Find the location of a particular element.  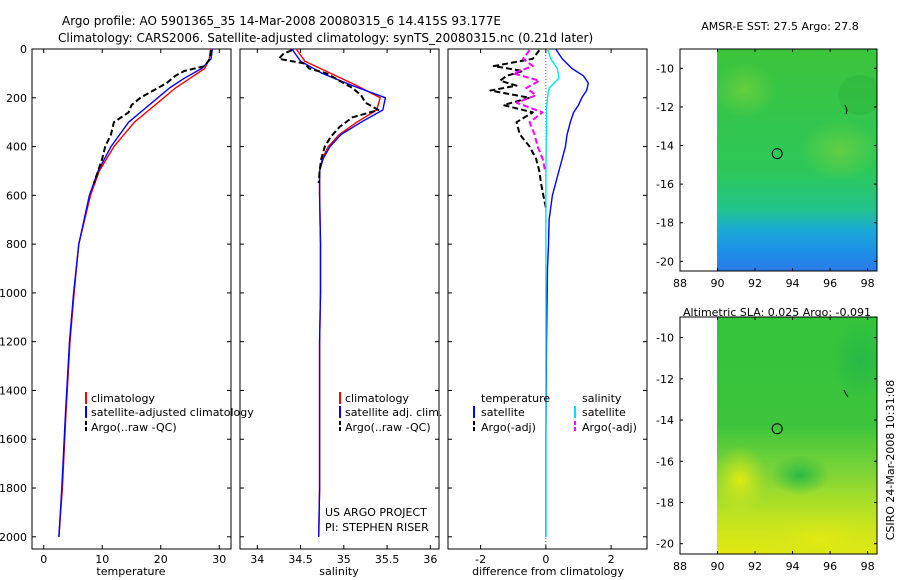

salinity-xlabel: salinity is located at coordinates (339, 571).